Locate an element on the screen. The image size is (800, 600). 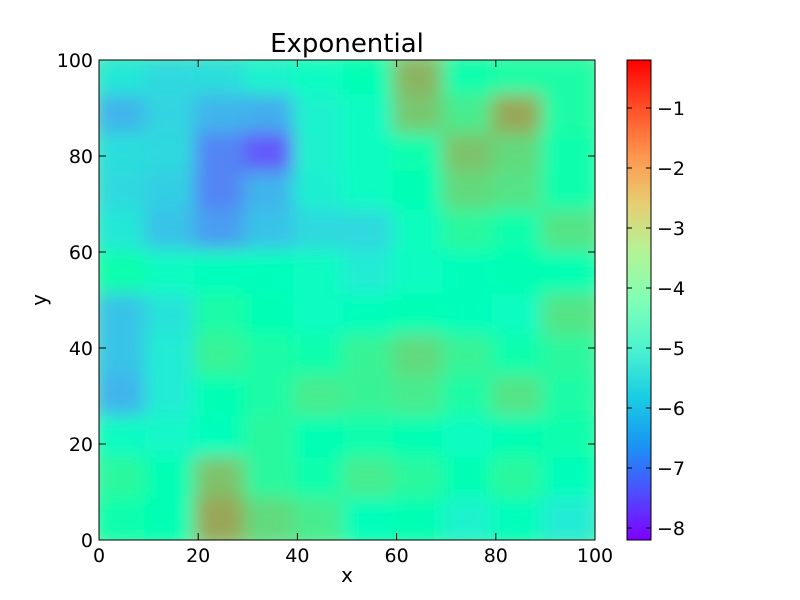
x-axis-label: x is located at coordinates (347, 575).